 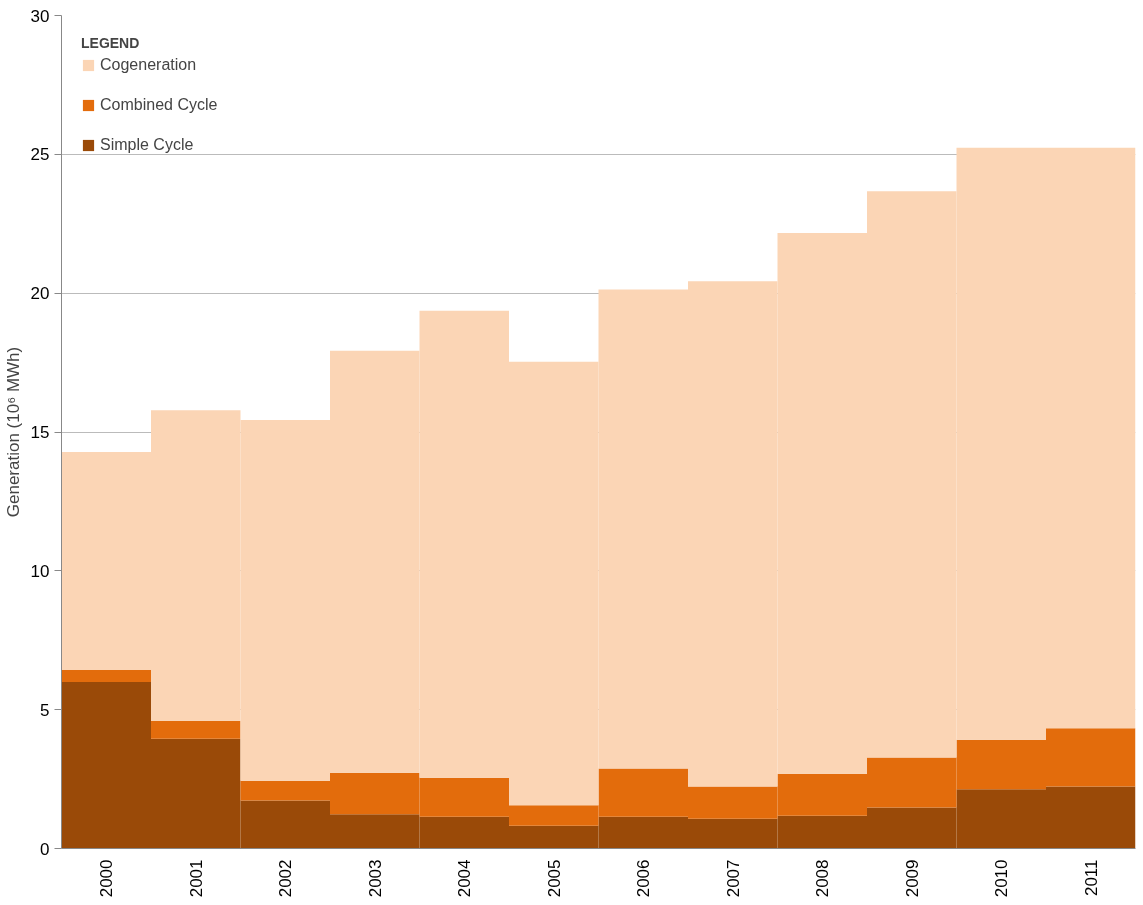 I want to click on x-tick-label: 2004, so click(x=465, y=878).